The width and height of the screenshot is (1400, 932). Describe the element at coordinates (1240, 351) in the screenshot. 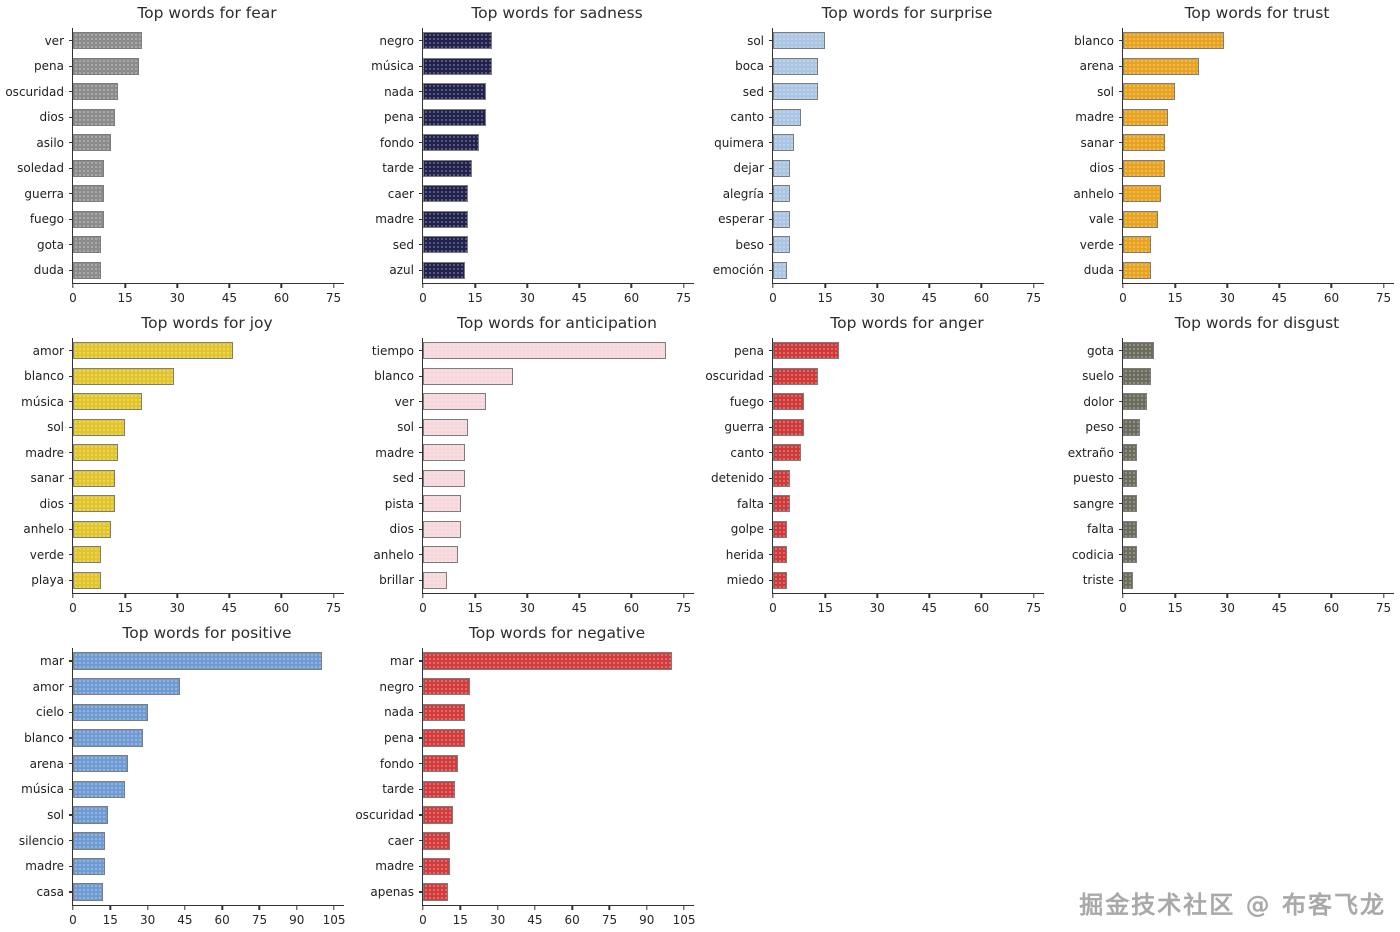

I see `bar-row: gota` at that location.